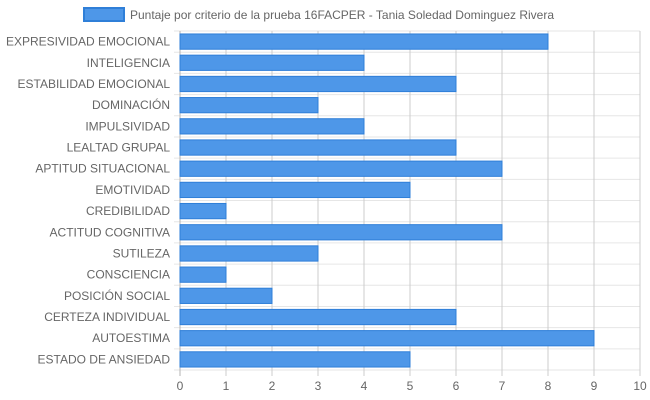 The image size is (650, 400). I want to click on category-label: EMOTIVIDAD, so click(132, 190).